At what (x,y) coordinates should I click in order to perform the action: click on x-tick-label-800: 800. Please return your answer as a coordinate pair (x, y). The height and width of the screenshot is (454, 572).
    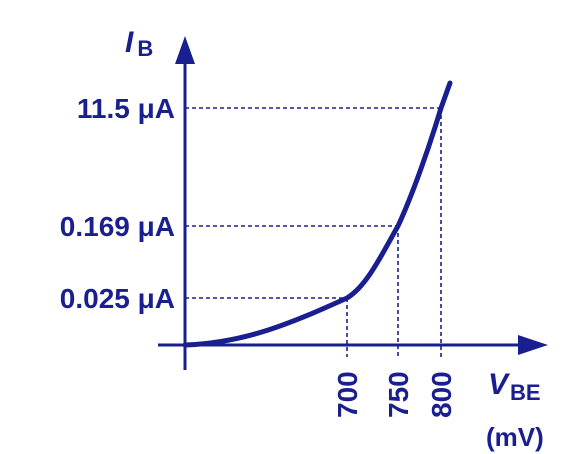
    Looking at the image, I should click on (441, 394).